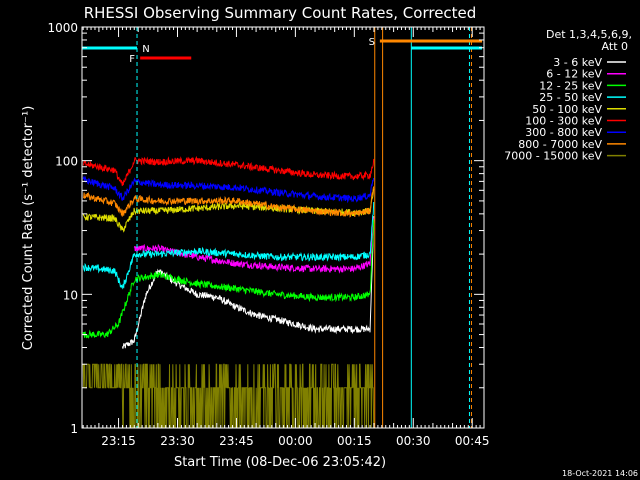 The image size is (640, 480). I want to click on x-tick-label: 00:15, so click(354, 441).